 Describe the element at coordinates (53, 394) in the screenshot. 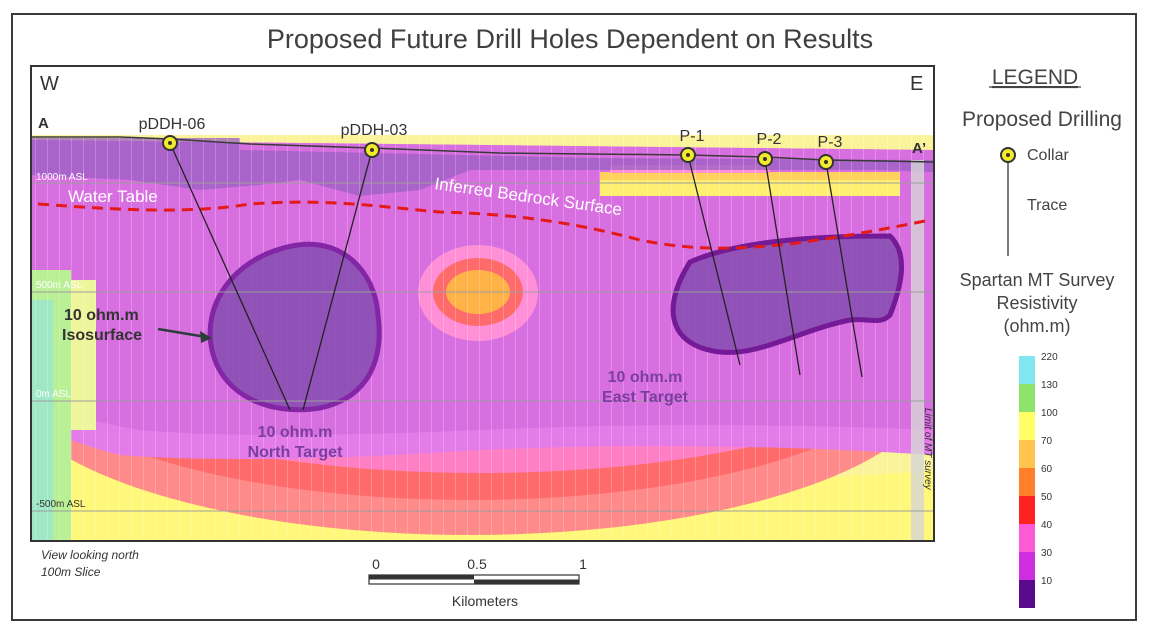

I see `elevation-label: 0m ASL` at that location.